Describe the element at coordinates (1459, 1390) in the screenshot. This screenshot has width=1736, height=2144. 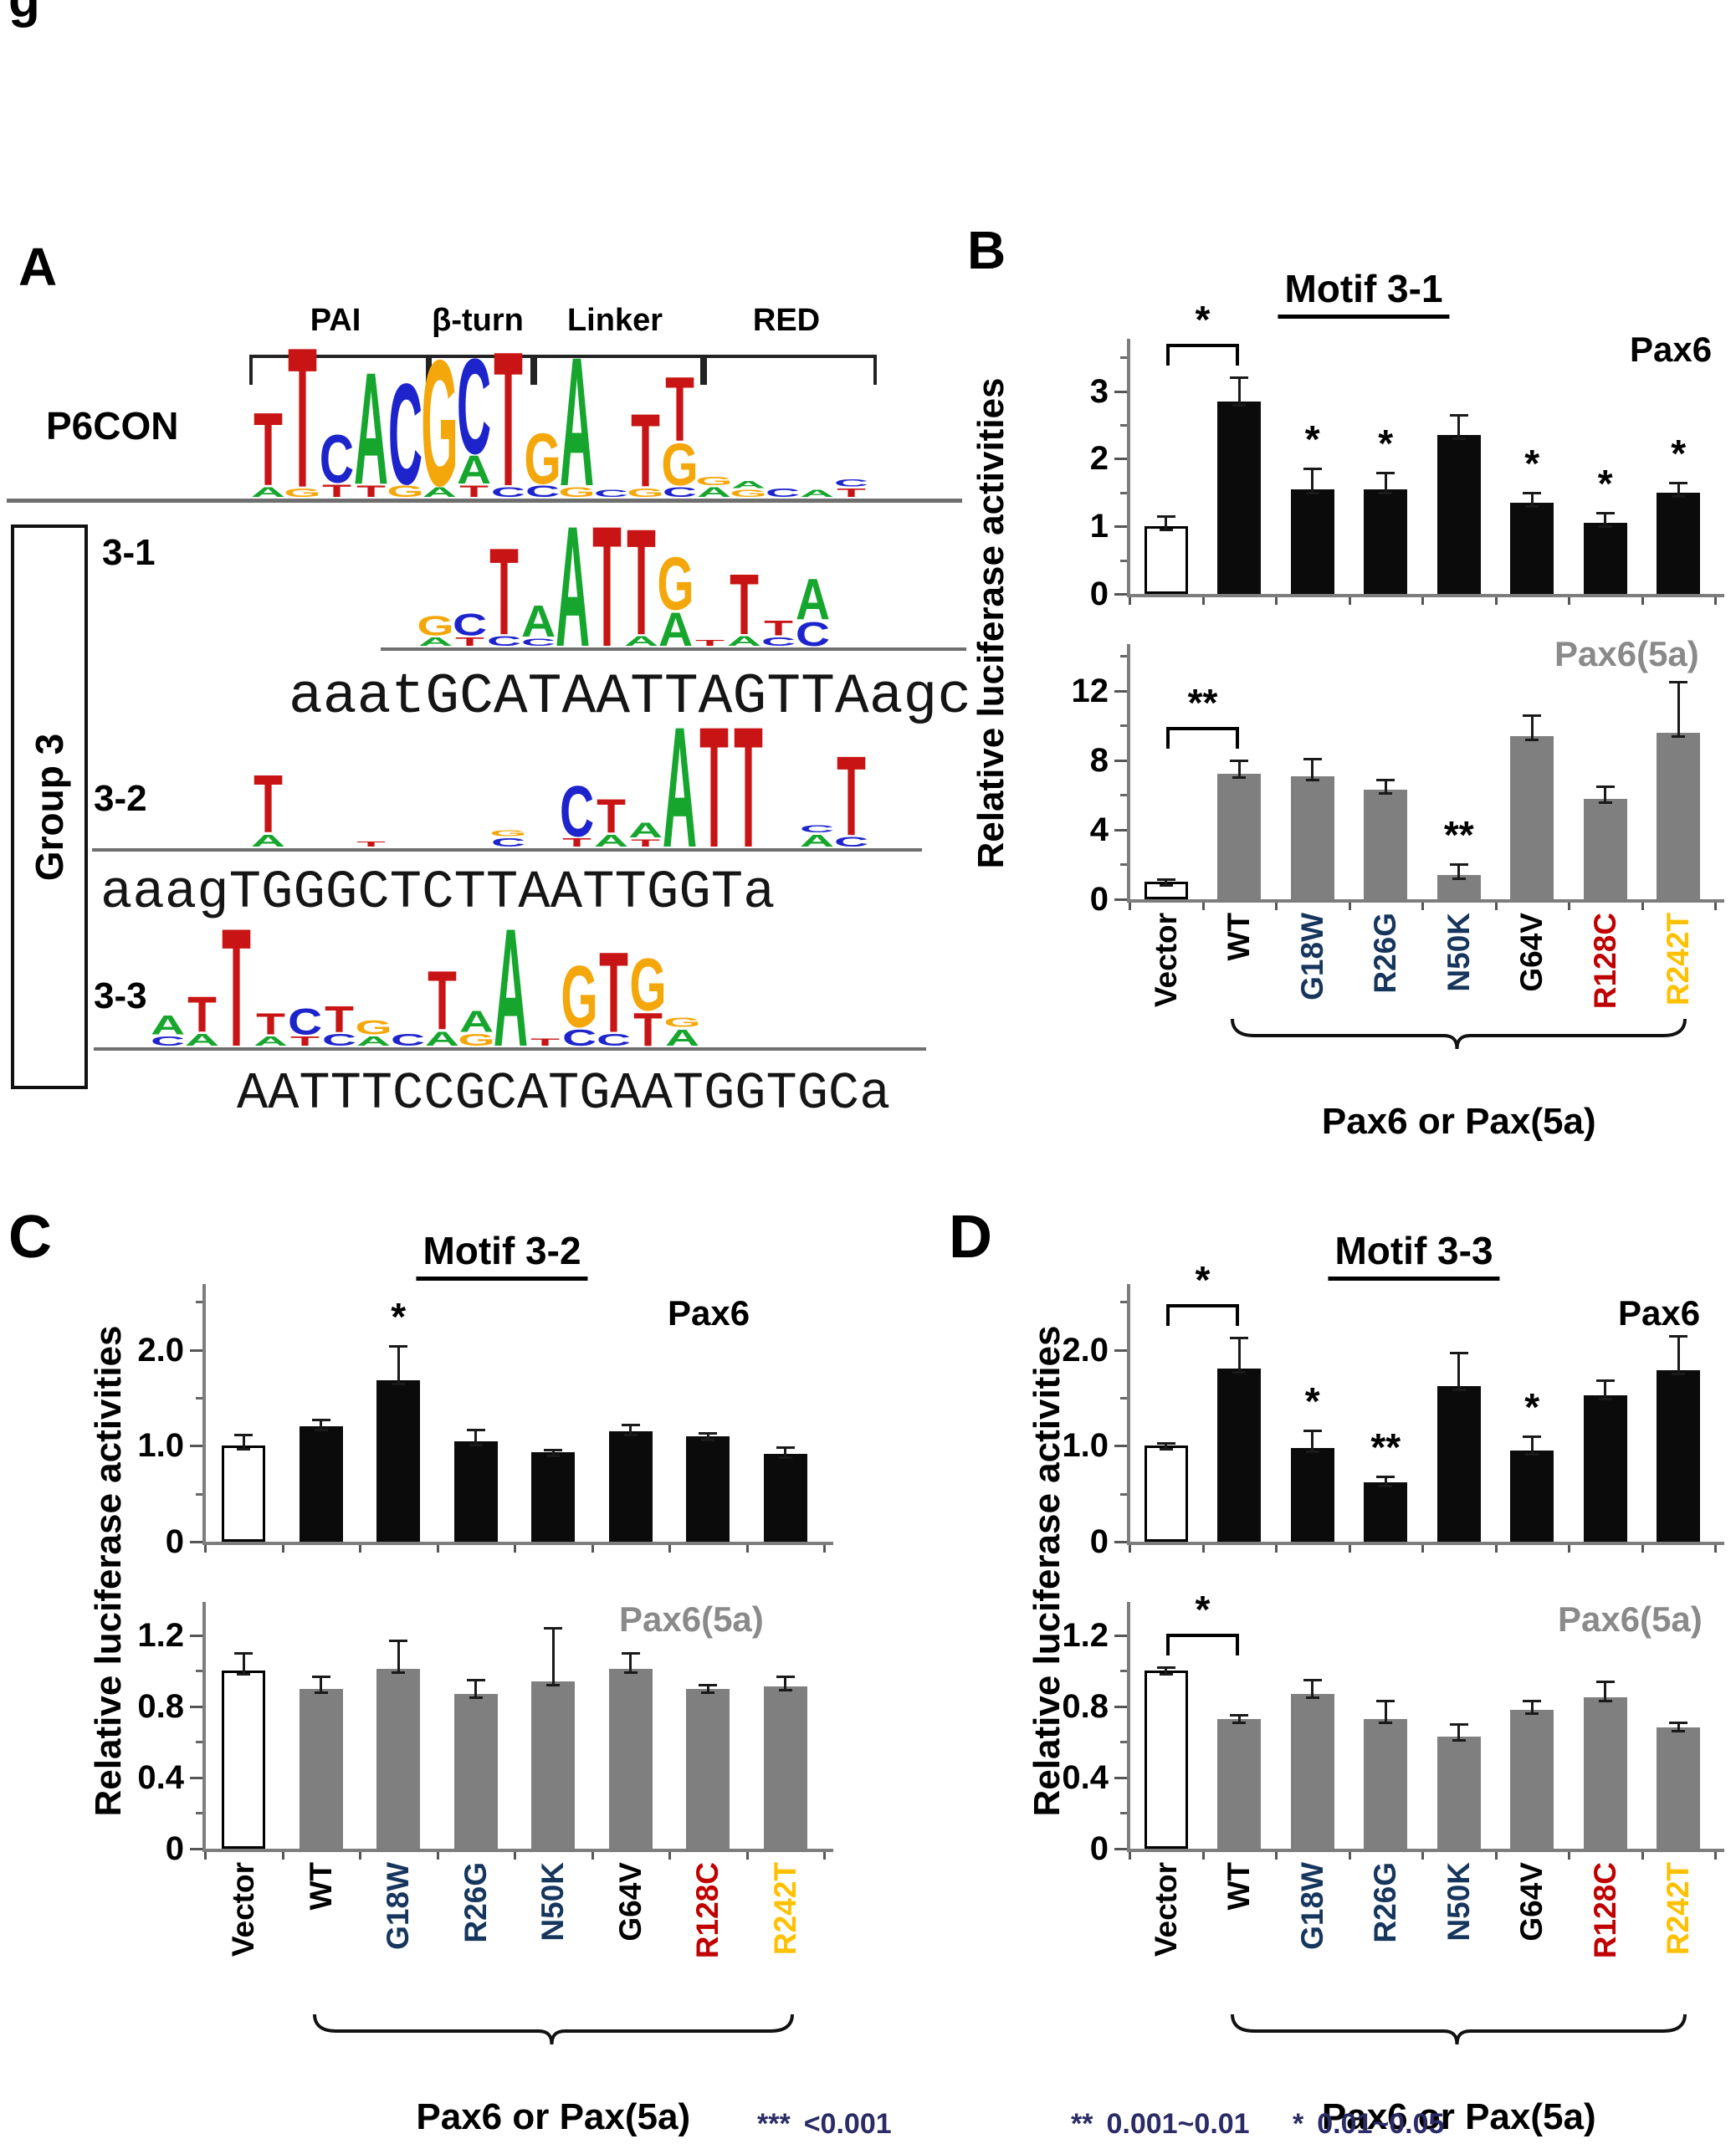
I see `error-cap-bottom-D-pax6-N50K` at that location.